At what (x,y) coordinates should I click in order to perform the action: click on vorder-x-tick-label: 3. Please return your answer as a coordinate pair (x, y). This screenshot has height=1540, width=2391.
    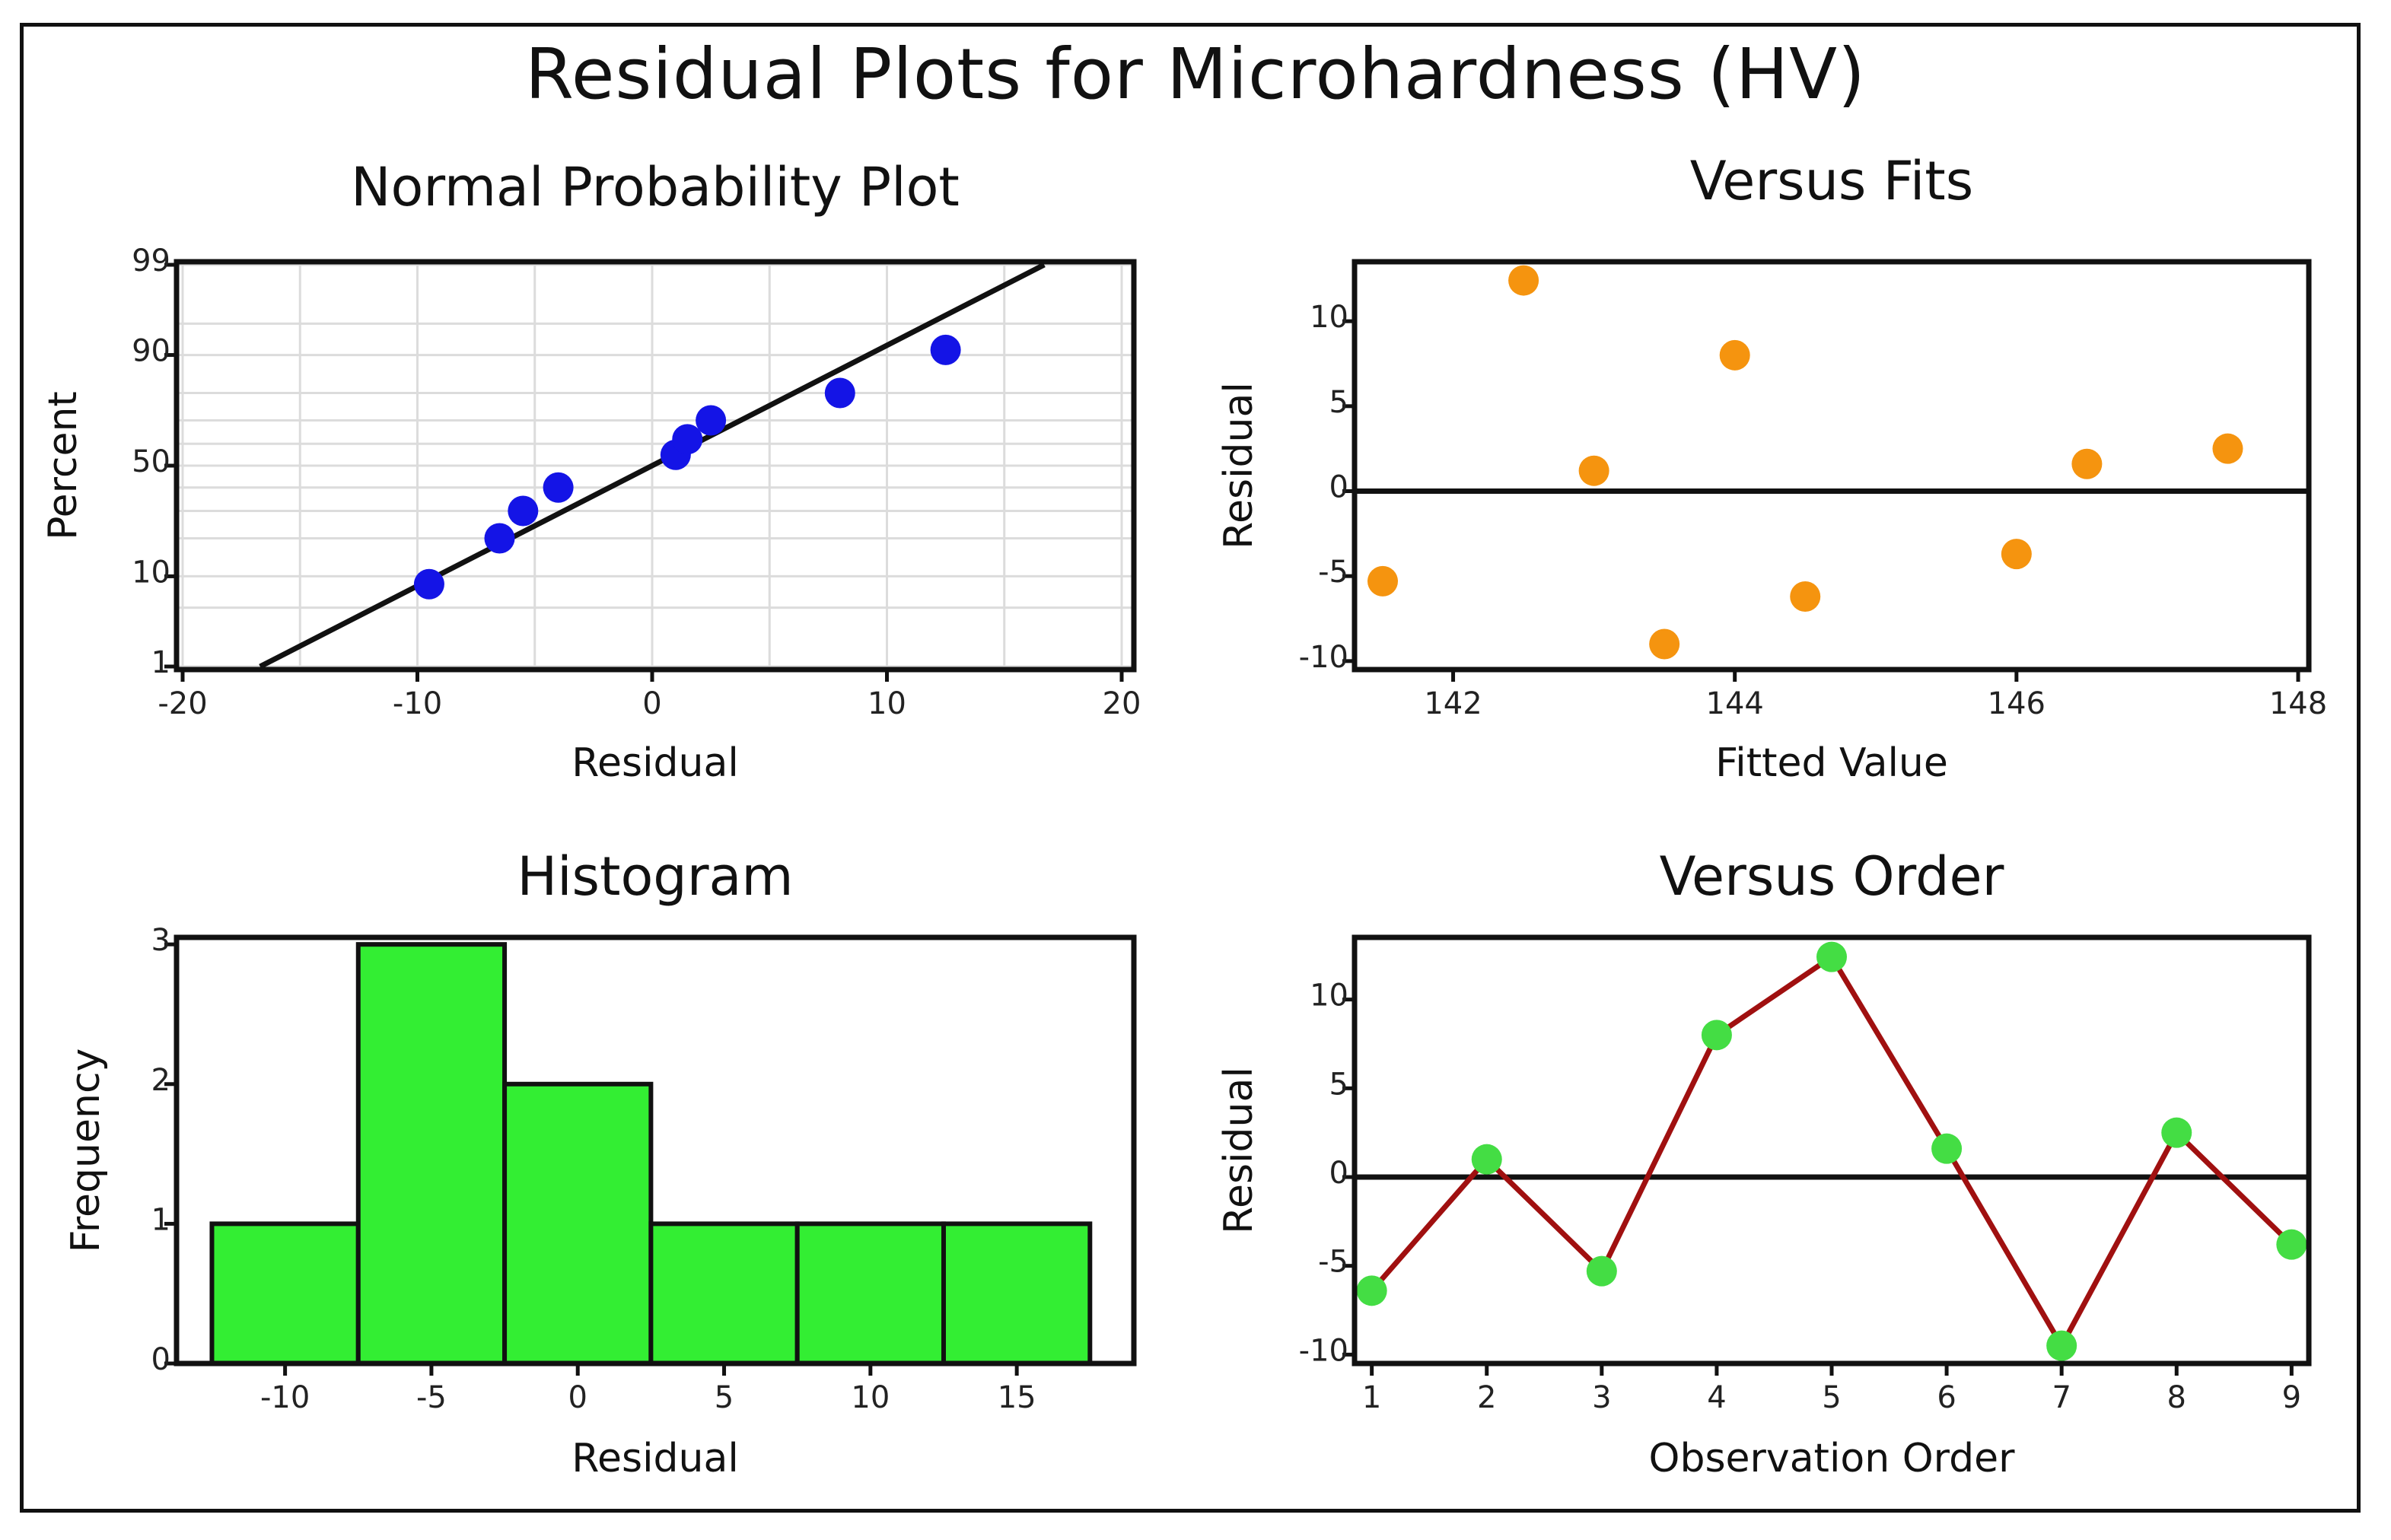
    Looking at the image, I should click on (1601, 1398).